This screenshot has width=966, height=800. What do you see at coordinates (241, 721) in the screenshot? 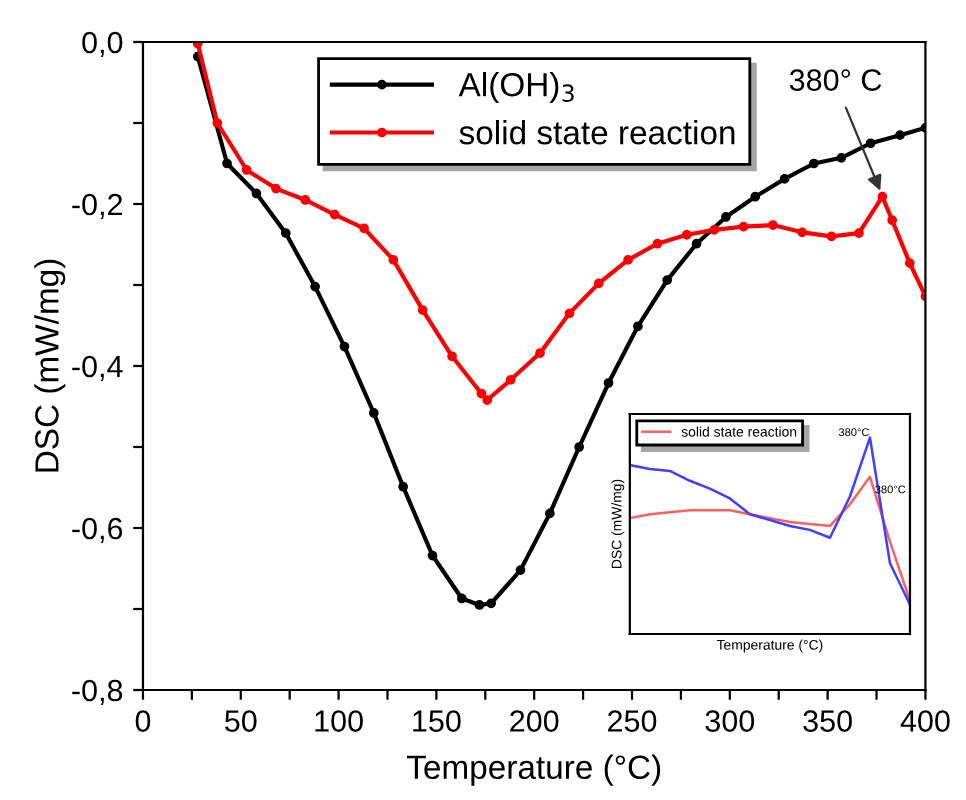
I see `x-tick-label: 50` at bounding box center [241, 721].